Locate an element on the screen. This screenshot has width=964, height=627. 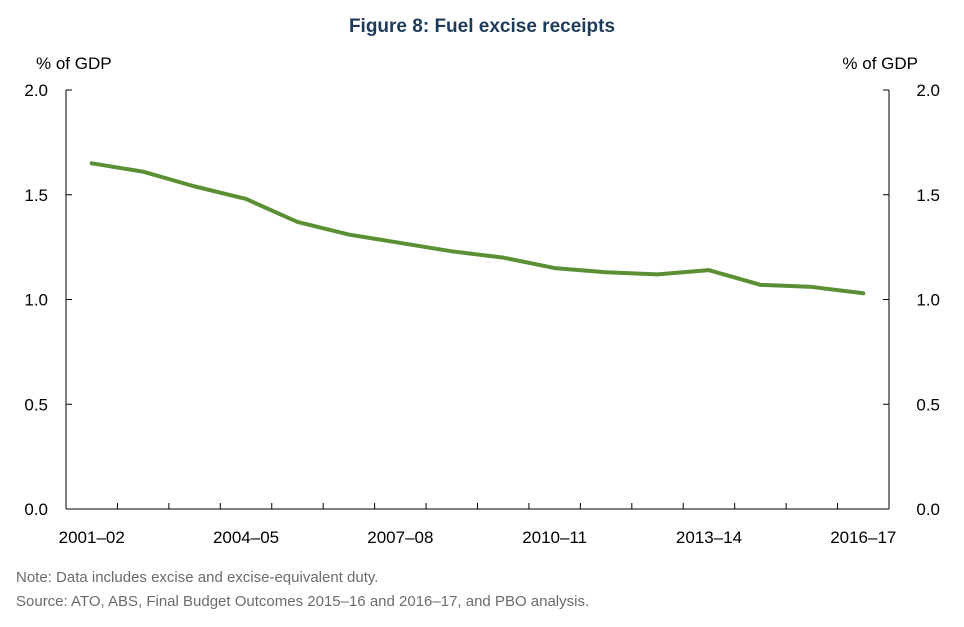
y-tick-label-right: 0.0 is located at coordinates (928, 509).